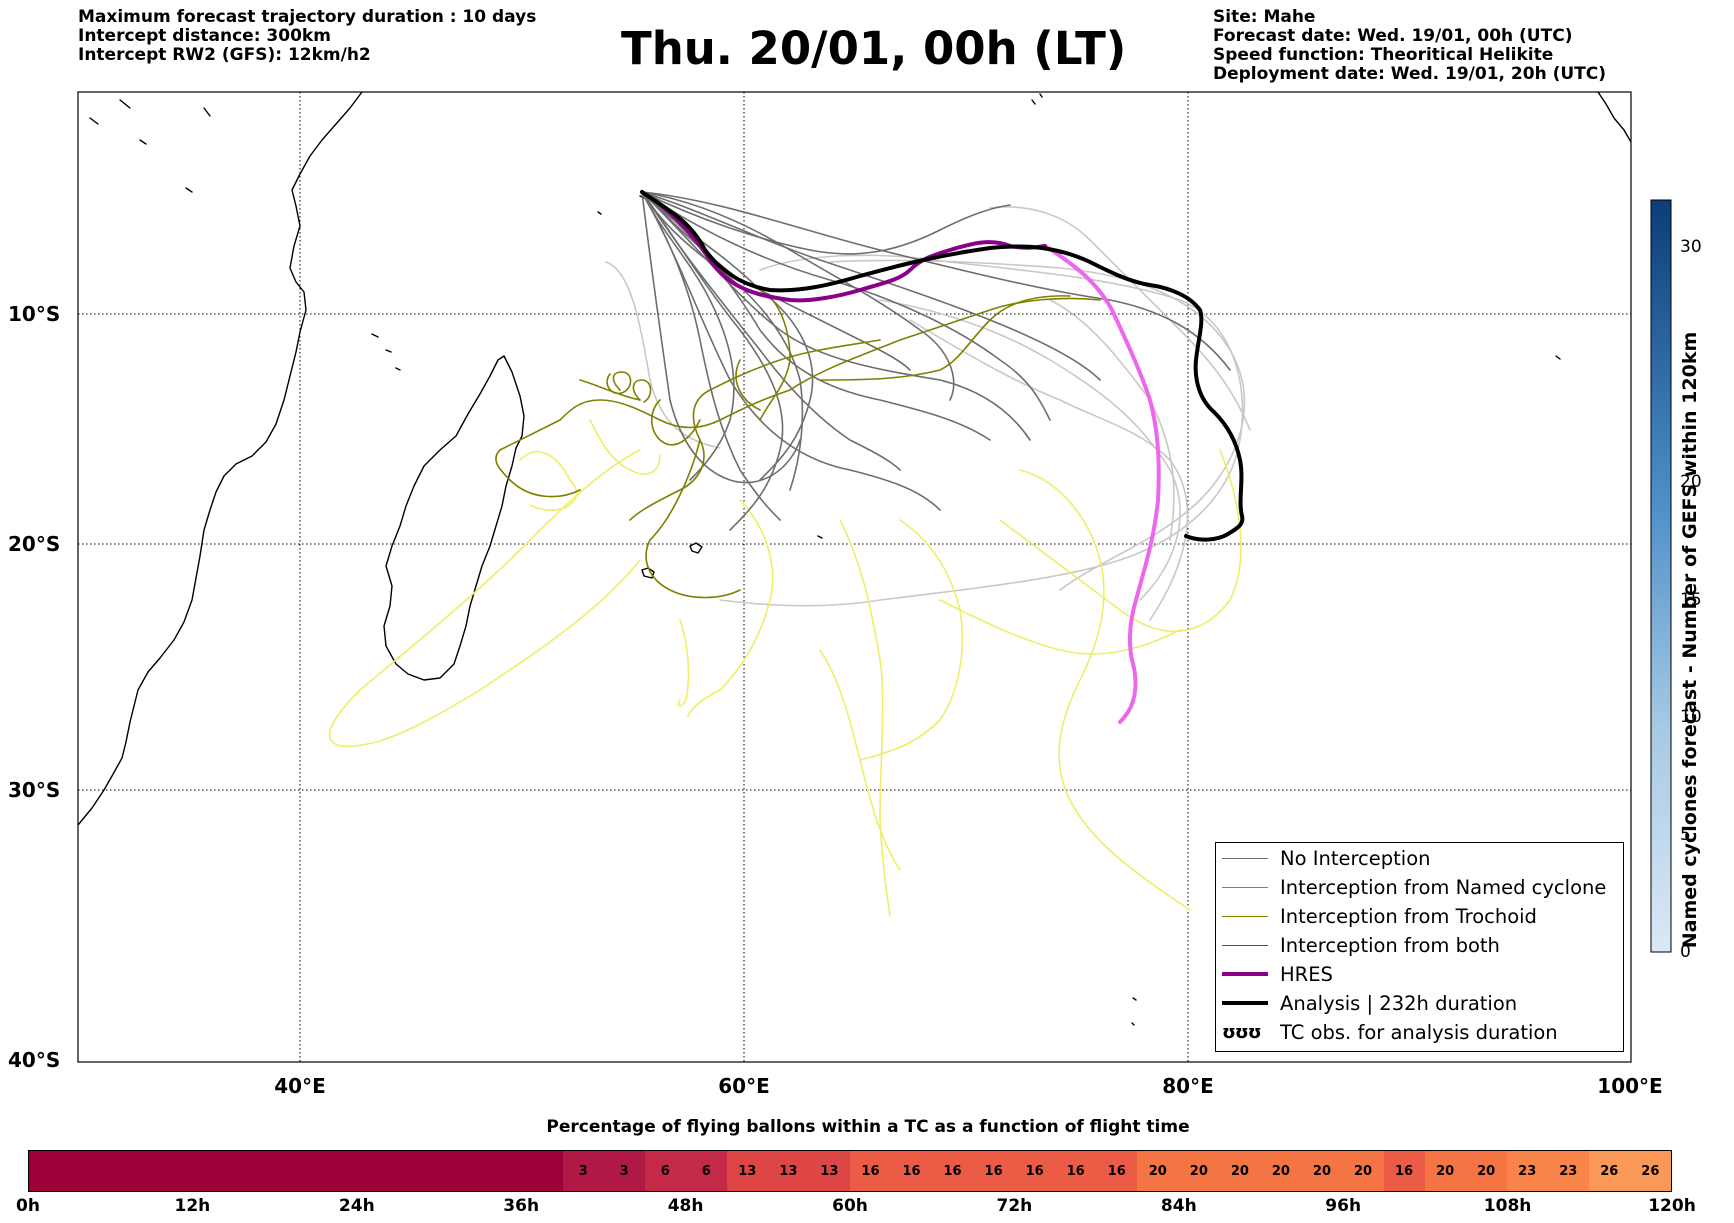  I want to click on time-bar-label: 72h, so click(1014, 1206).